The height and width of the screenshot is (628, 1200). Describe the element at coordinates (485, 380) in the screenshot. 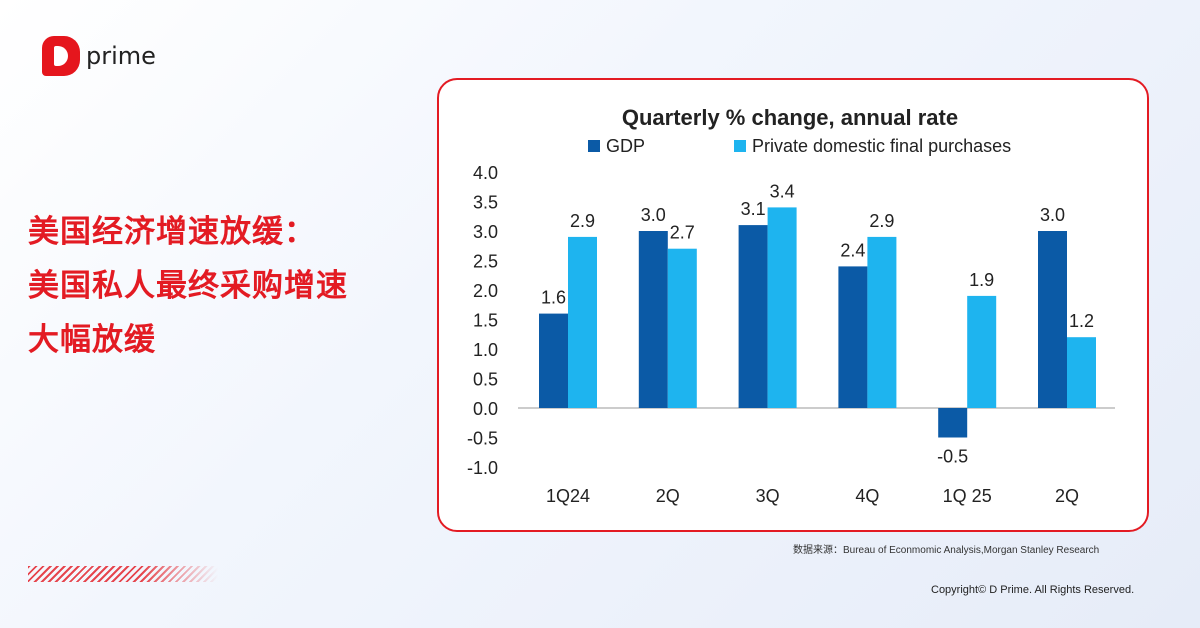

I see `y-tick-label: 0.5` at that location.